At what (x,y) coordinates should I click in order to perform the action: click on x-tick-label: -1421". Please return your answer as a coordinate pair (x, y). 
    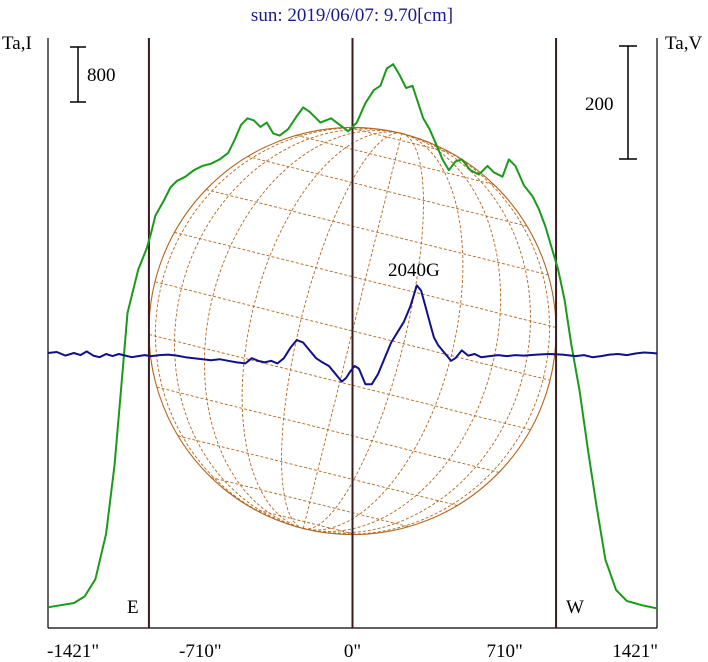
    Looking at the image, I should click on (73, 651).